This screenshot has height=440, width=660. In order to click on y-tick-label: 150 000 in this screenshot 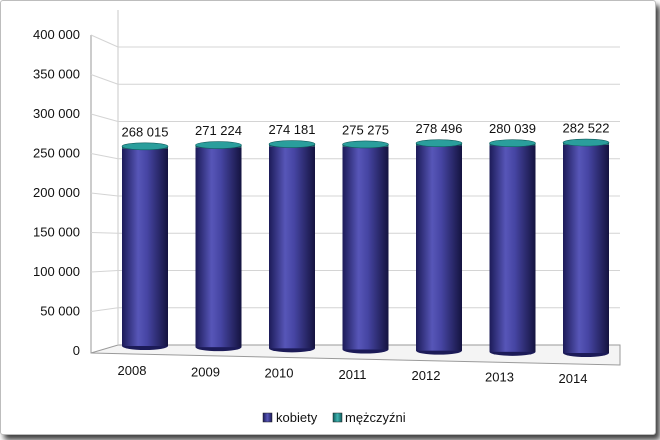, I will do `click(56, 232)`.